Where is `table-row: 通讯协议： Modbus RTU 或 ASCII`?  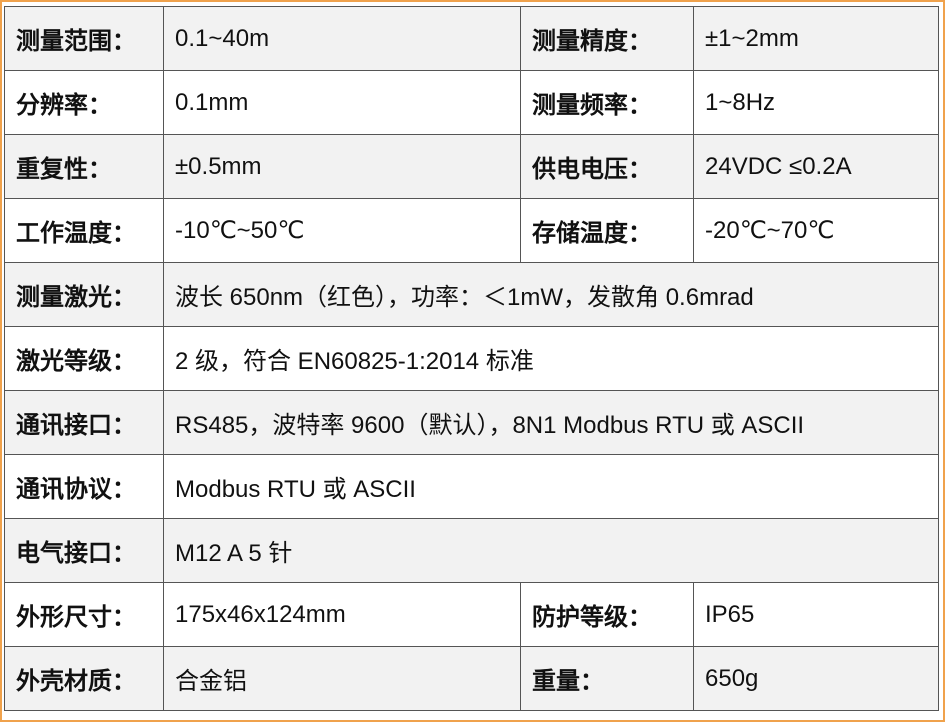
table-row: 通讯协议： Modbus RTU 或 ASCII is located at coordinates (471, 486).